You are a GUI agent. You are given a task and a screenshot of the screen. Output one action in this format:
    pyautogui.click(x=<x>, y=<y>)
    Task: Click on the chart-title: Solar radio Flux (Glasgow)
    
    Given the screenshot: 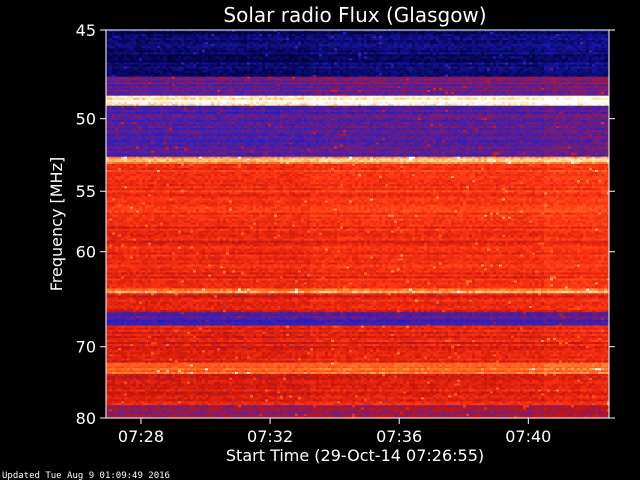 What is the action you would take?
    pyautogui.click(x=354, y=15)
    